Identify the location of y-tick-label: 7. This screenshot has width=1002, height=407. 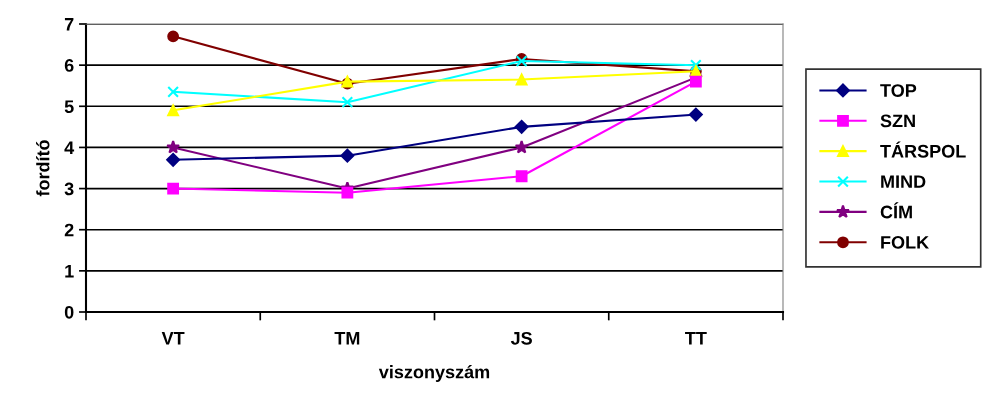
(69, 24).